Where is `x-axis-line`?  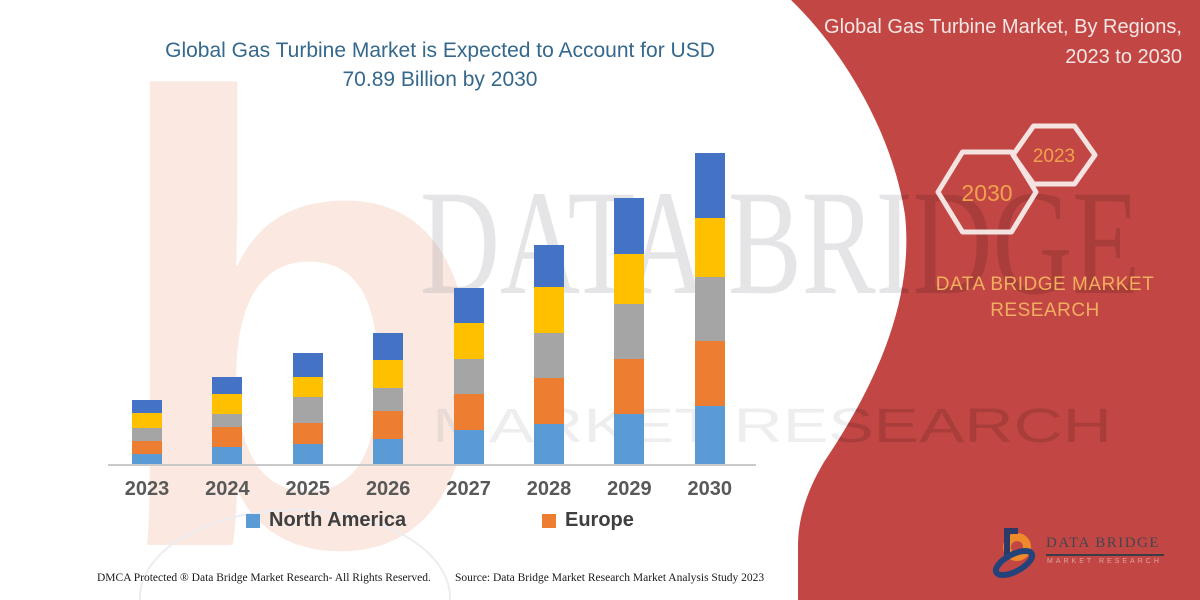 x-axis-line is located at coordinates (432, 465).